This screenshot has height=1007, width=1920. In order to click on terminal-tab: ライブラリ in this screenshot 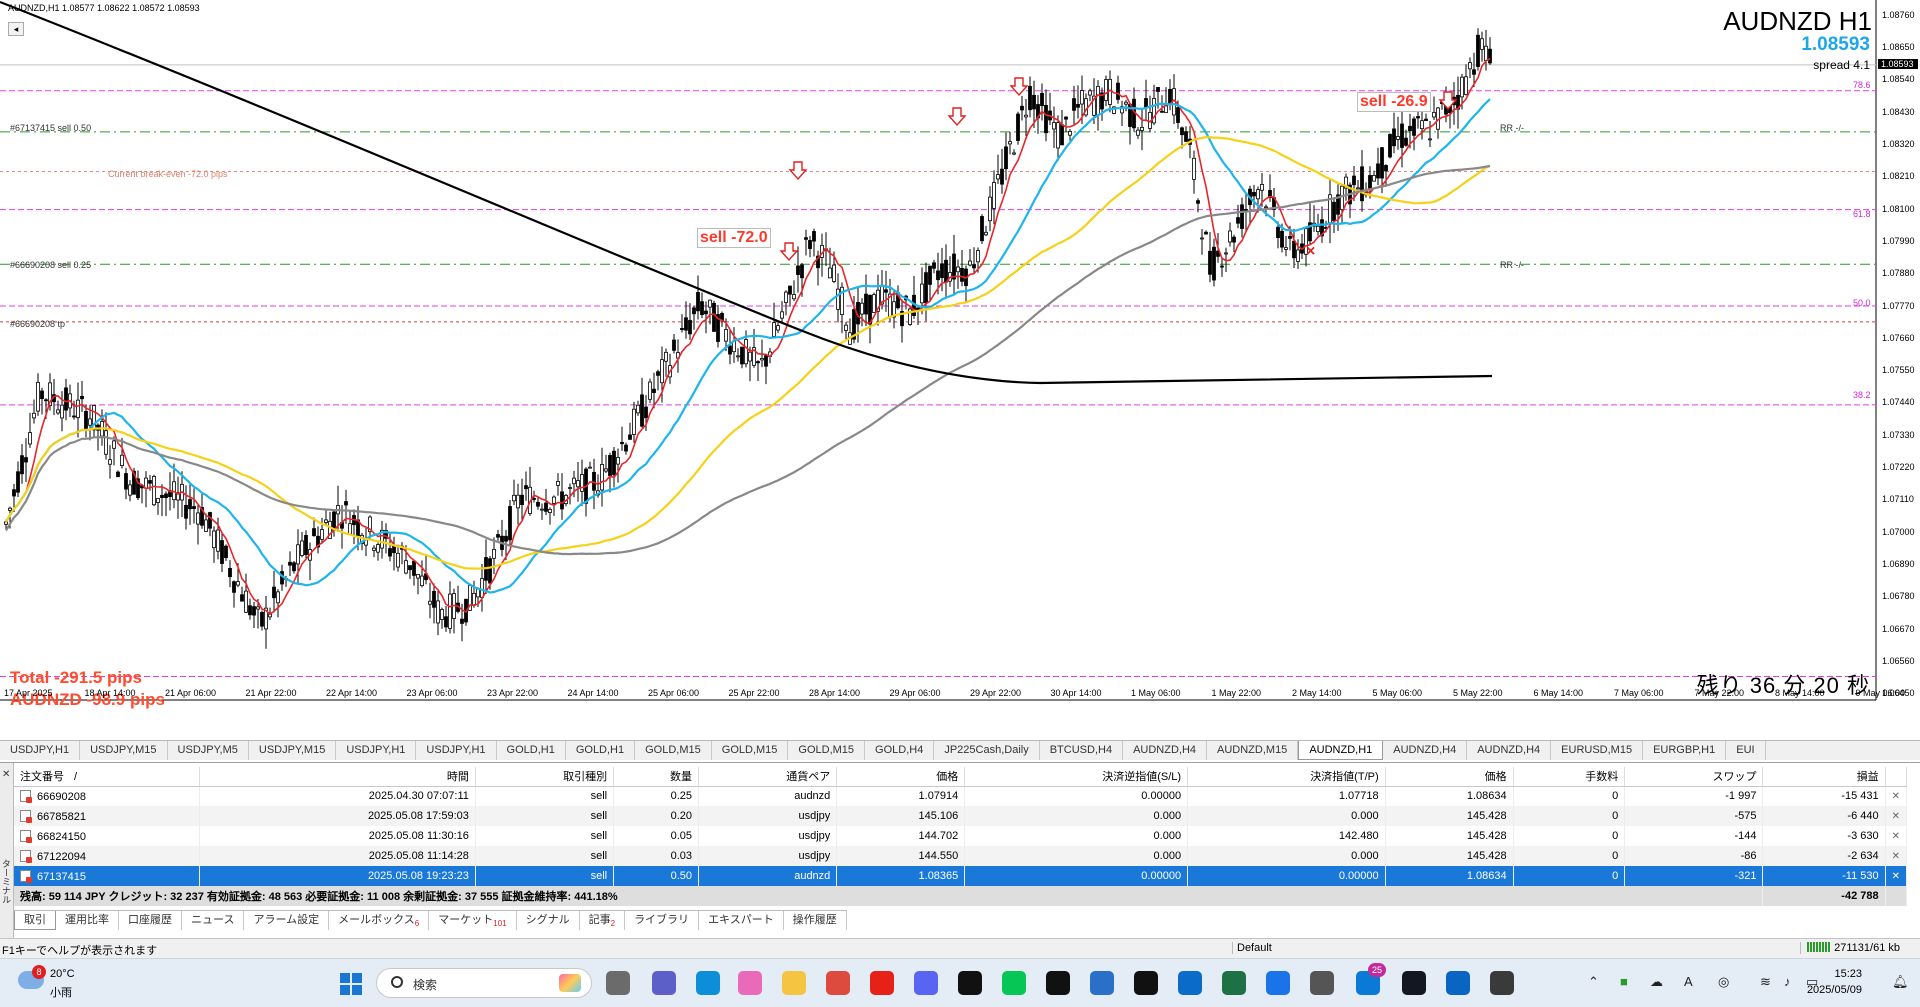, I will do `click(662, 920)`.